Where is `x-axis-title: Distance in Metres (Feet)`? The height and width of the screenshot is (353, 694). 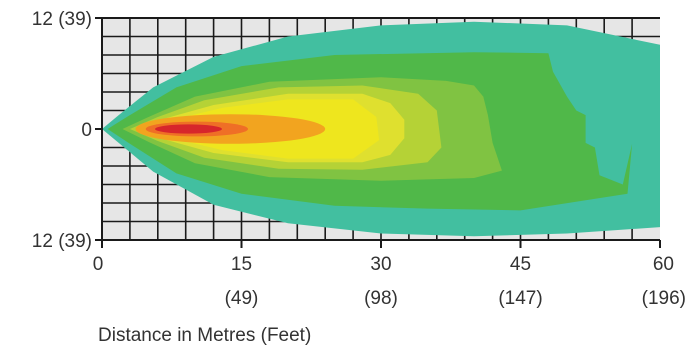
x-axis-title: Distance in Metres (Feet) is located at coordinates (204, 335).